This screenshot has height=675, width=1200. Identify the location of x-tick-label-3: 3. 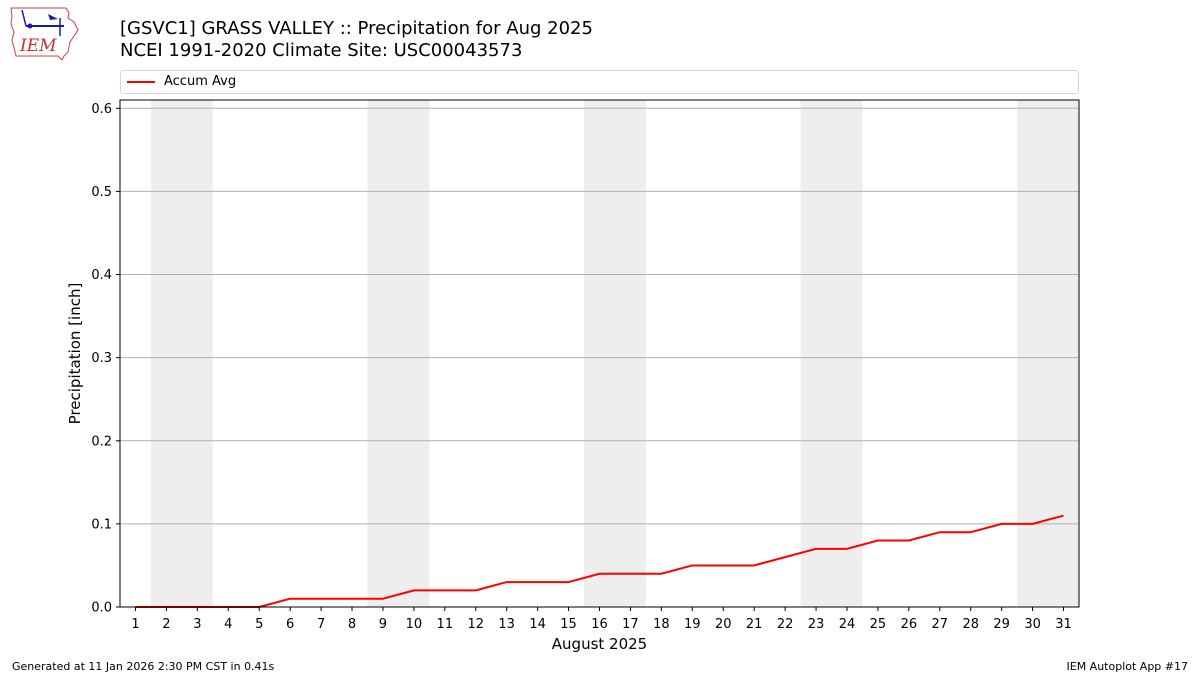
(197, 624).